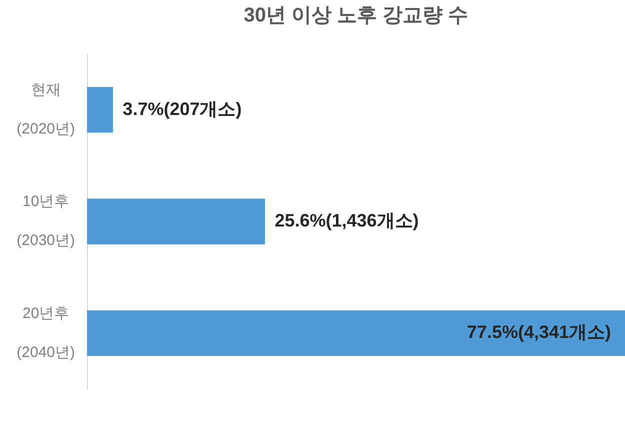  What do you see at coordinates (45, 109) in the screenshot?
I see `category-label: 현재 (2020년)` at bounding box center [45, 109].